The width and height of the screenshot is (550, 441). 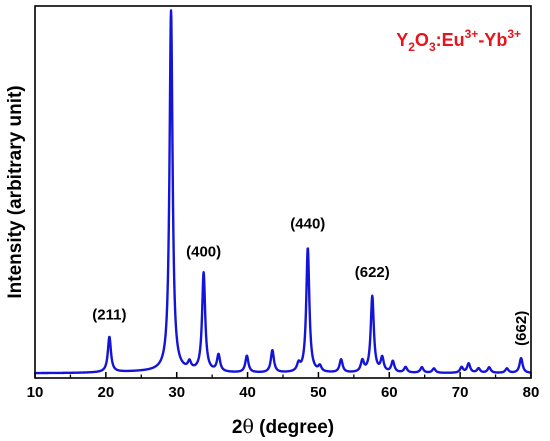 What do you see at coordinates (460, 392) in the screenshot?
I see `x-tick-label: 70` at bounding box center [460, 392].